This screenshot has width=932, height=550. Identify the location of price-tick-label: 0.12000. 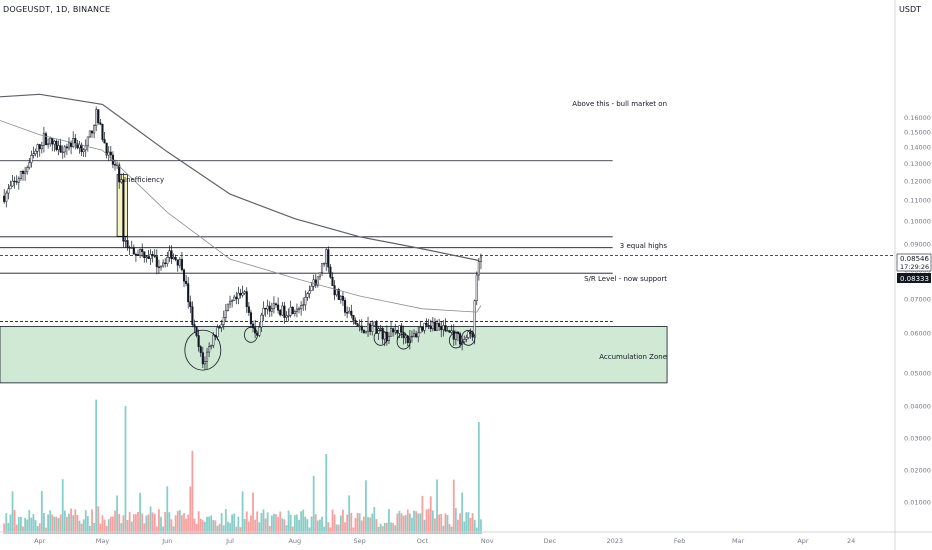
(917, 181).